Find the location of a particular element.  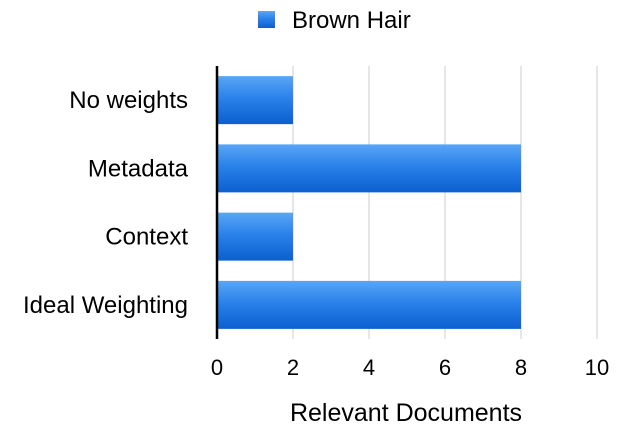

x-tick-label: 8 is located at coordinates (521, 367).